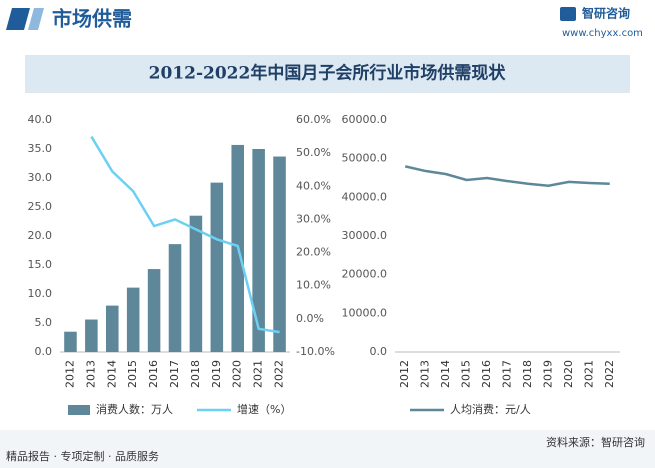 The width and height of the screenshot is (655, 468). What do you see at coordinates (365, 196) in the screenshot?
I see `y-tick-label: 40000.0` at bounding box center [365, 196].